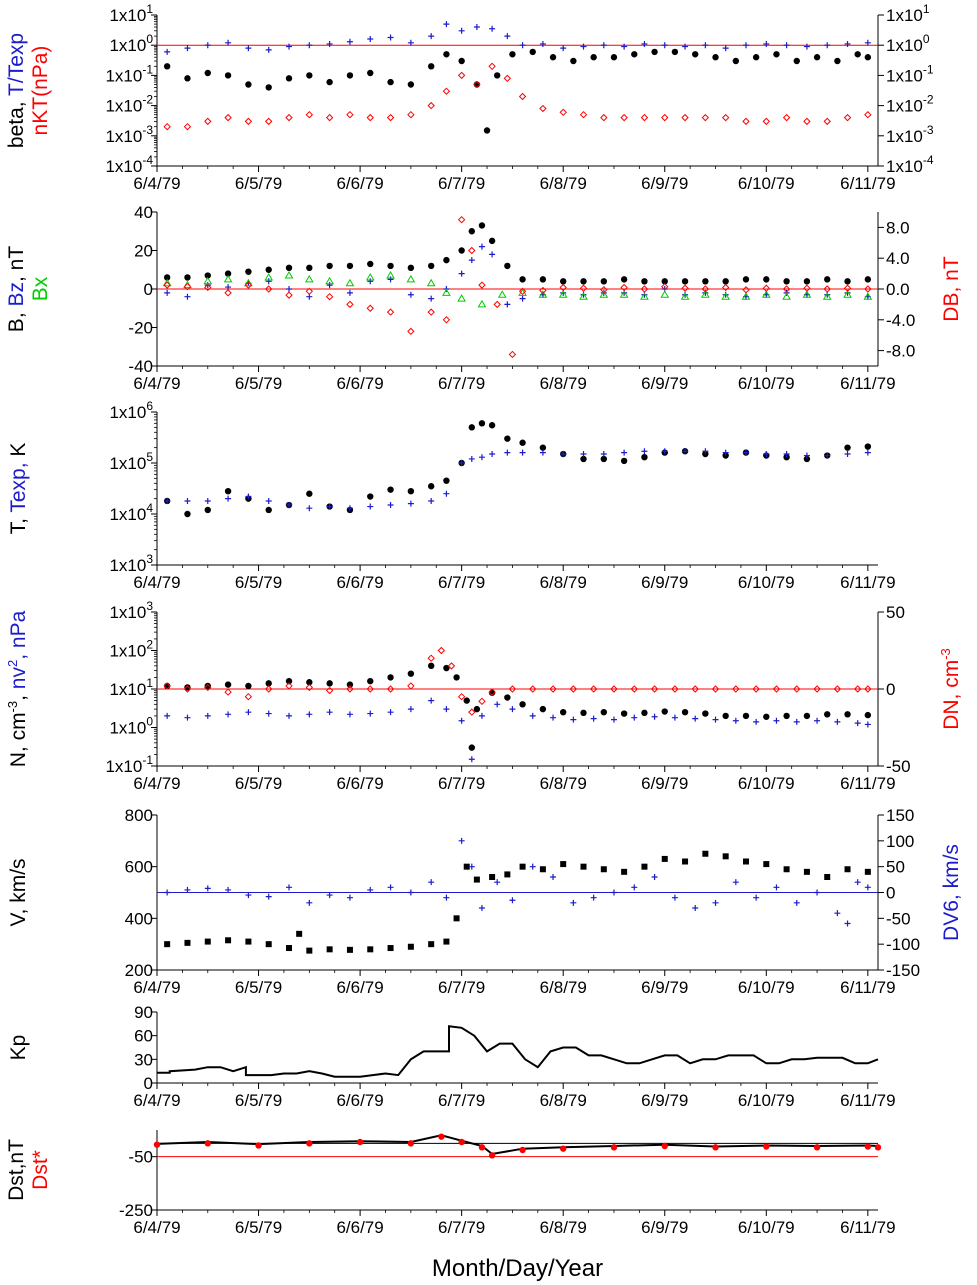 The image size is (977, 1285). Describe the element at coordinates (517, 275) in the screenshot. I see `series-bz` at that location.